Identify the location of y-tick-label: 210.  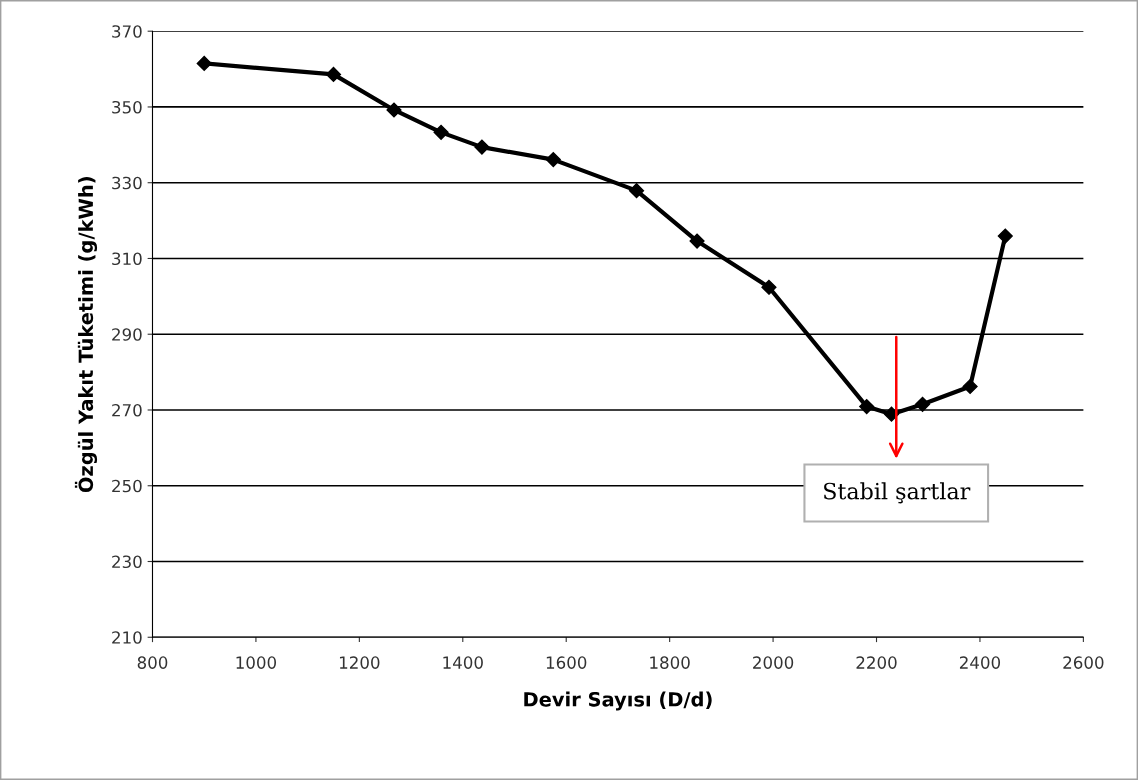
(127, 637).